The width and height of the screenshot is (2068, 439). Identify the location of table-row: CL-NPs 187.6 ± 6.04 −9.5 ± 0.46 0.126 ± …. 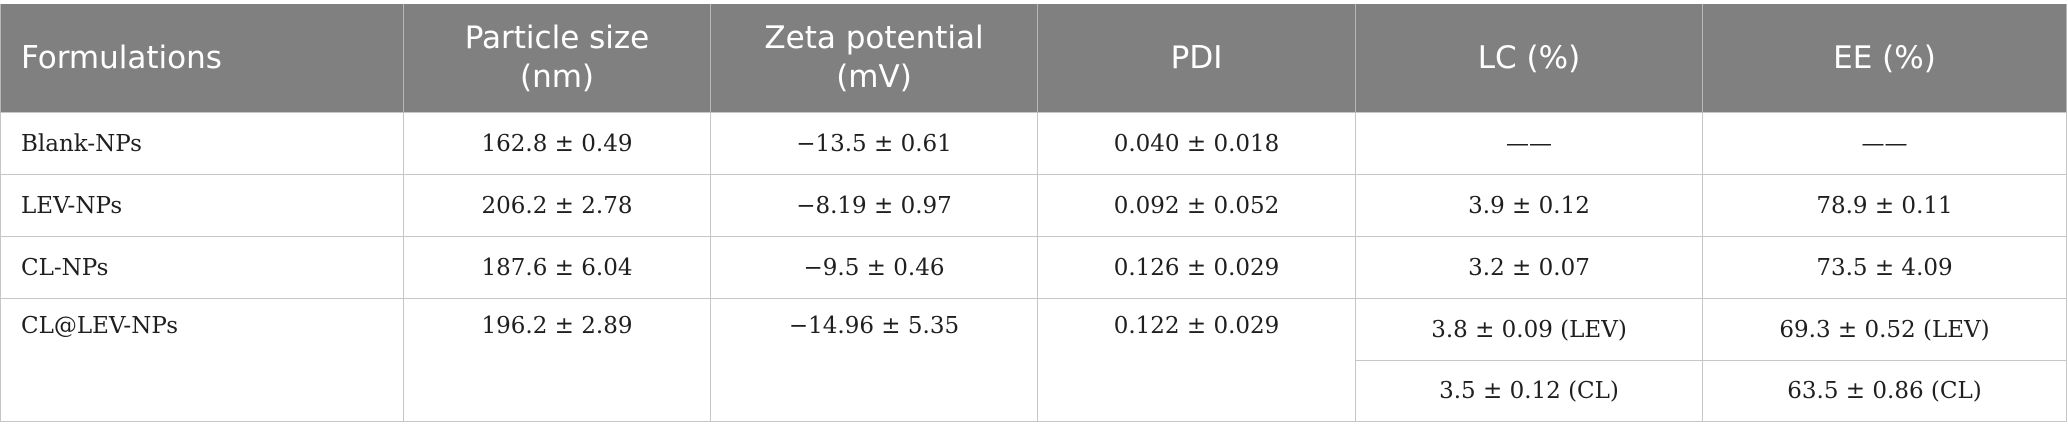
(1033, 267).